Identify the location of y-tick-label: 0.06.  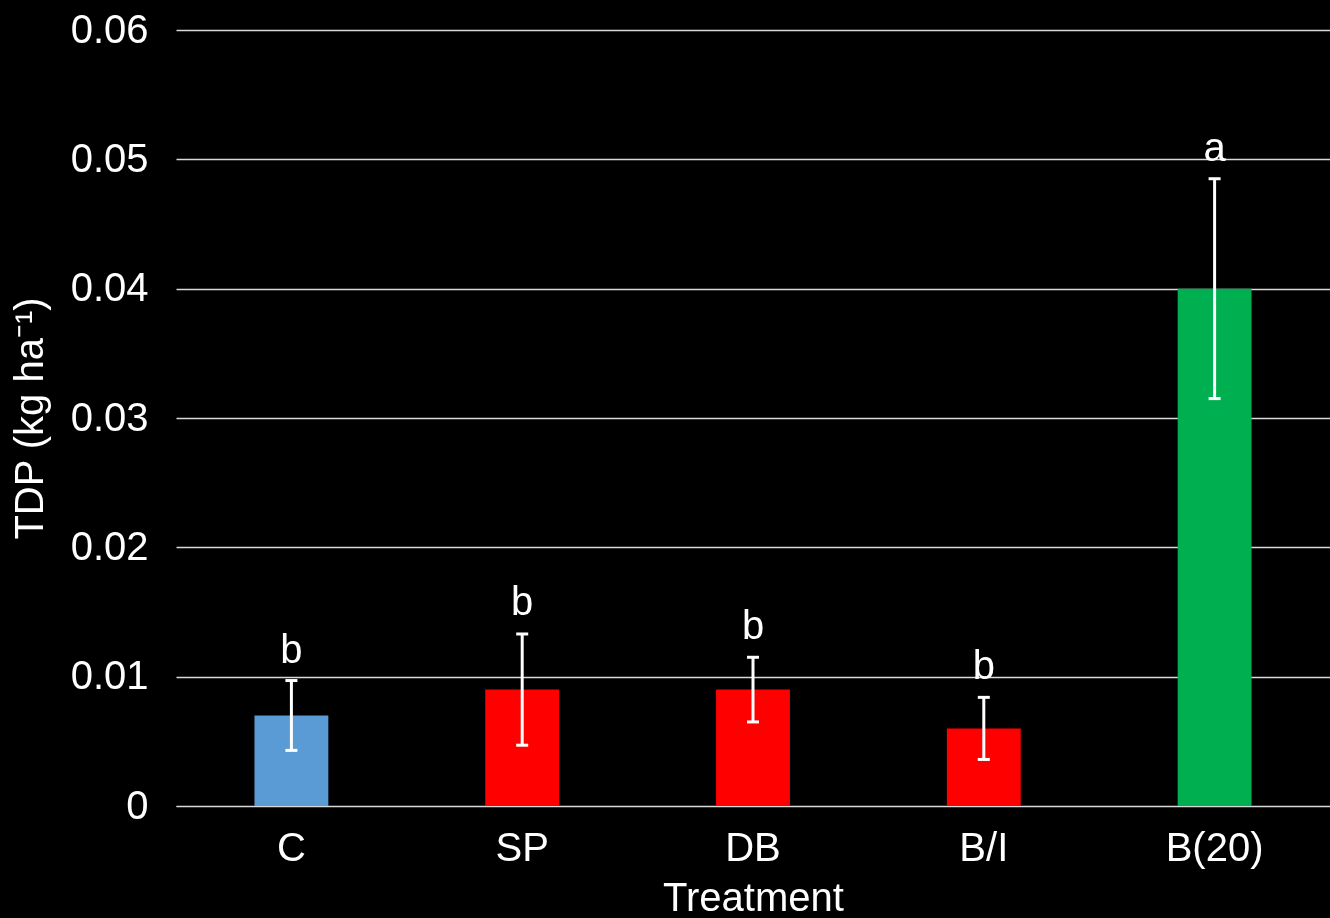
(109, 28).